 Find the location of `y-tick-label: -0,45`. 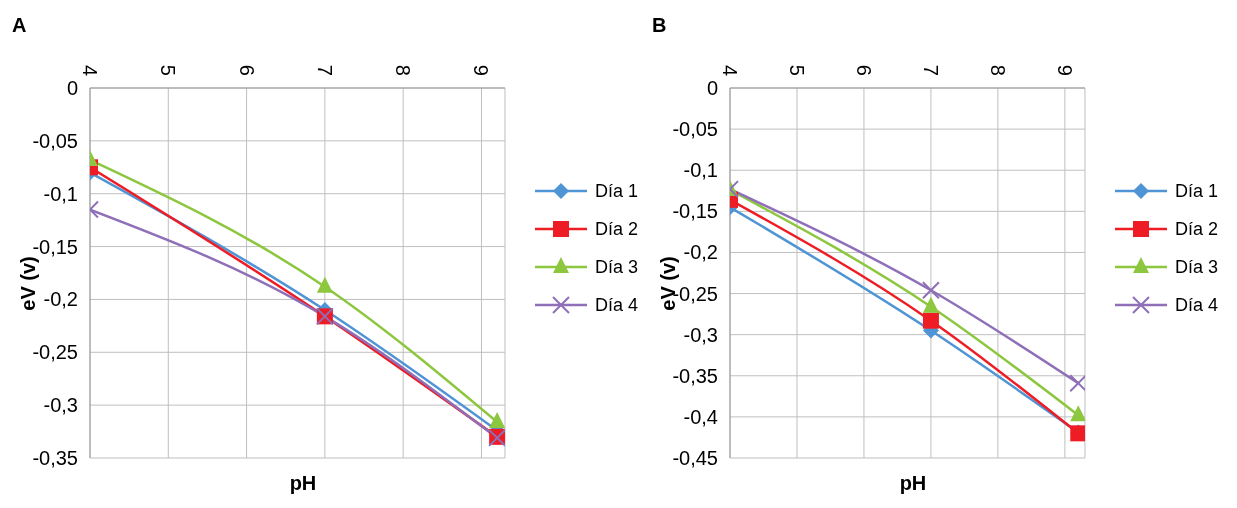

y-tick-label: -0,45 is located at coordinates (695, 458).